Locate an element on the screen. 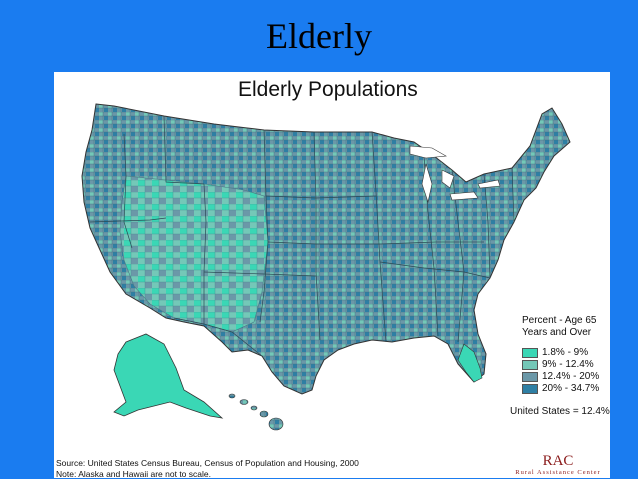 This screenshot has height=479, width=638. legend-item: 9% - 12.4% is located at coordinates (565, 364).